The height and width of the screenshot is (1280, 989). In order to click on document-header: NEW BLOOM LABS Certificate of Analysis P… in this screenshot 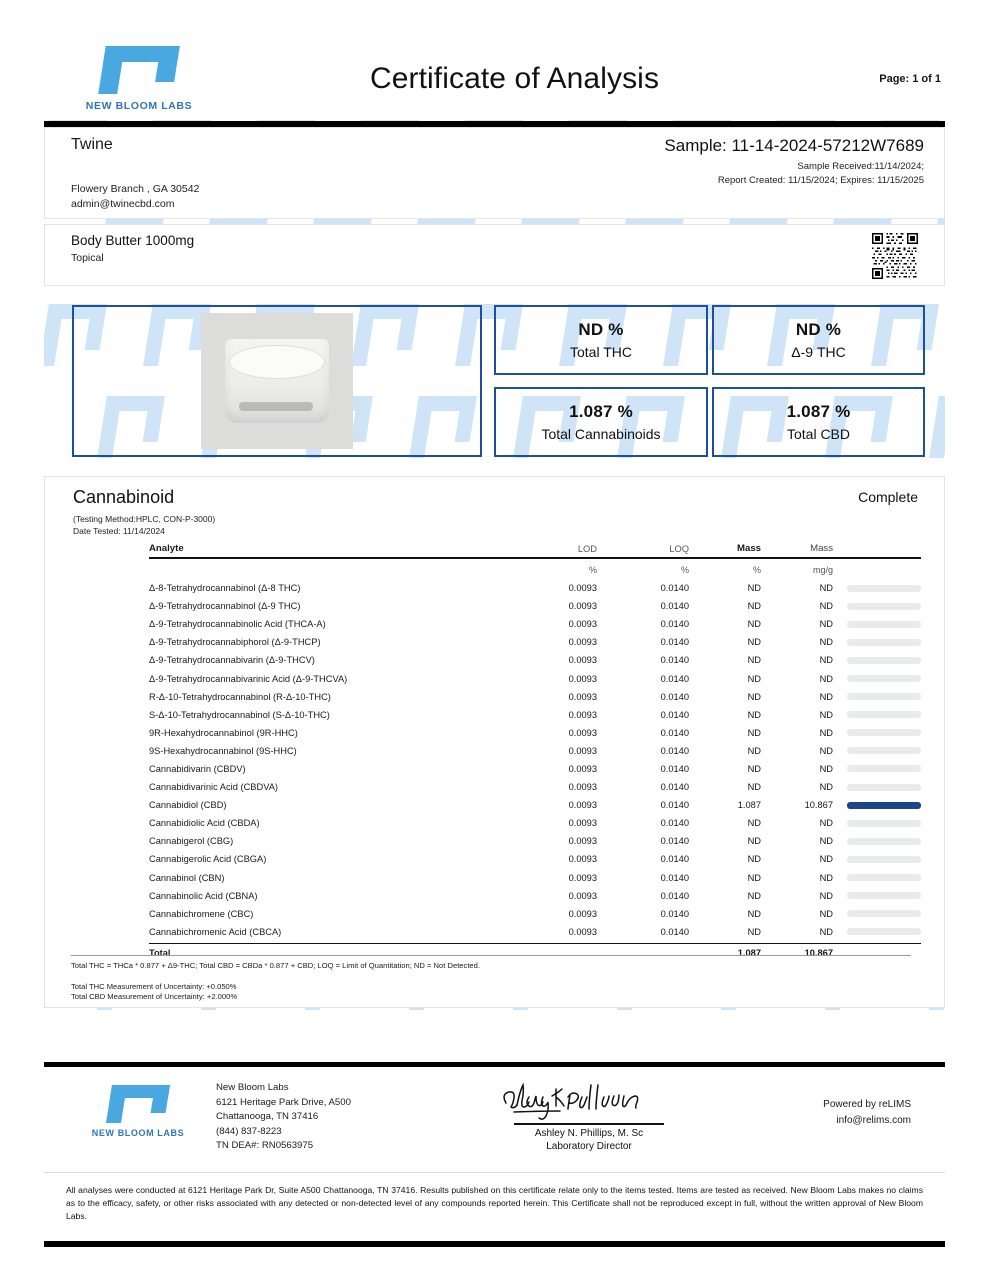, I will do `click(494, 79)`.